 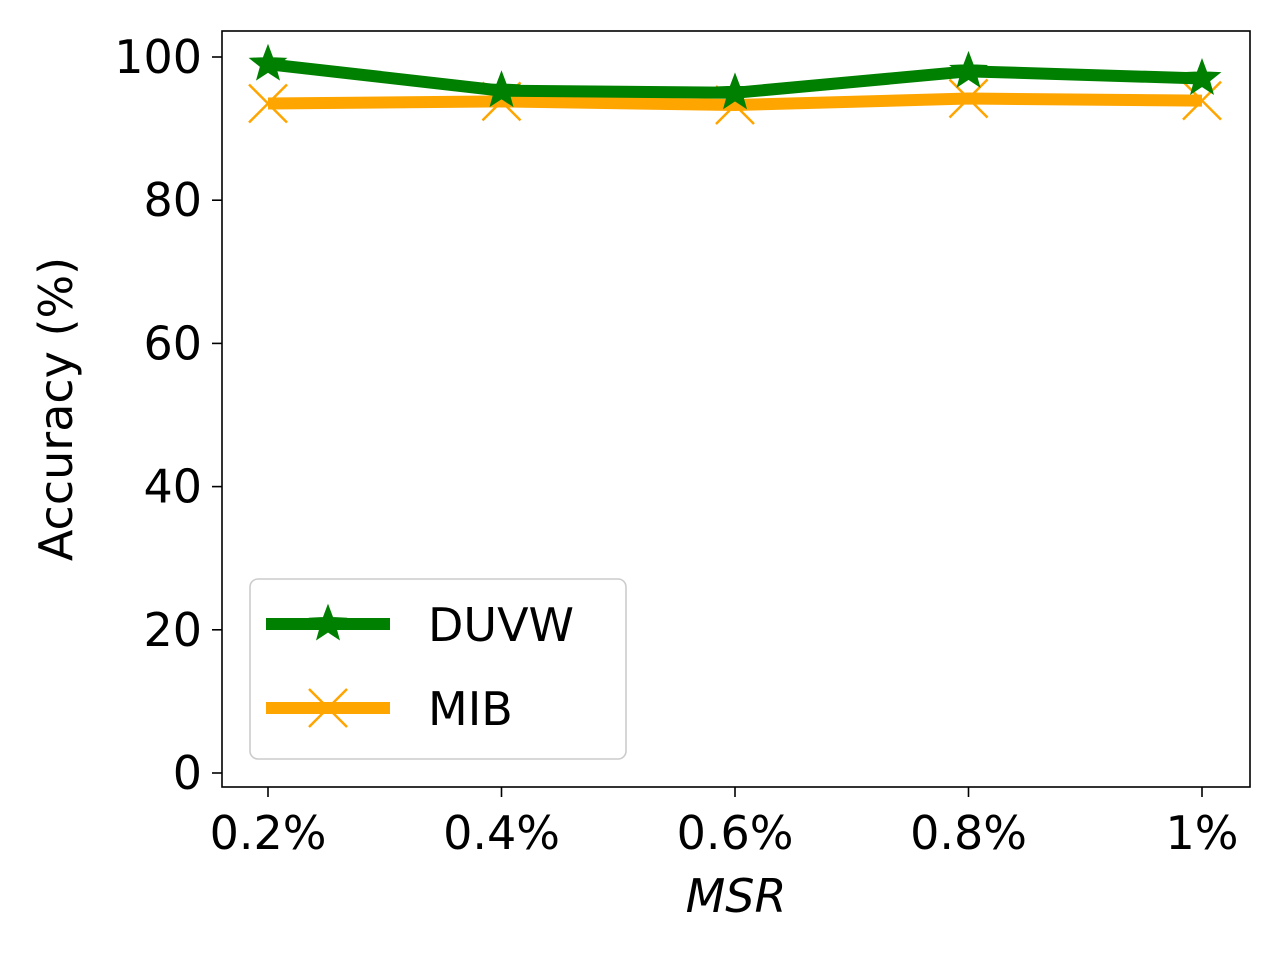 I want to click on y-axis: 0 20 40 60 80 100, so click(x=168, y=415).